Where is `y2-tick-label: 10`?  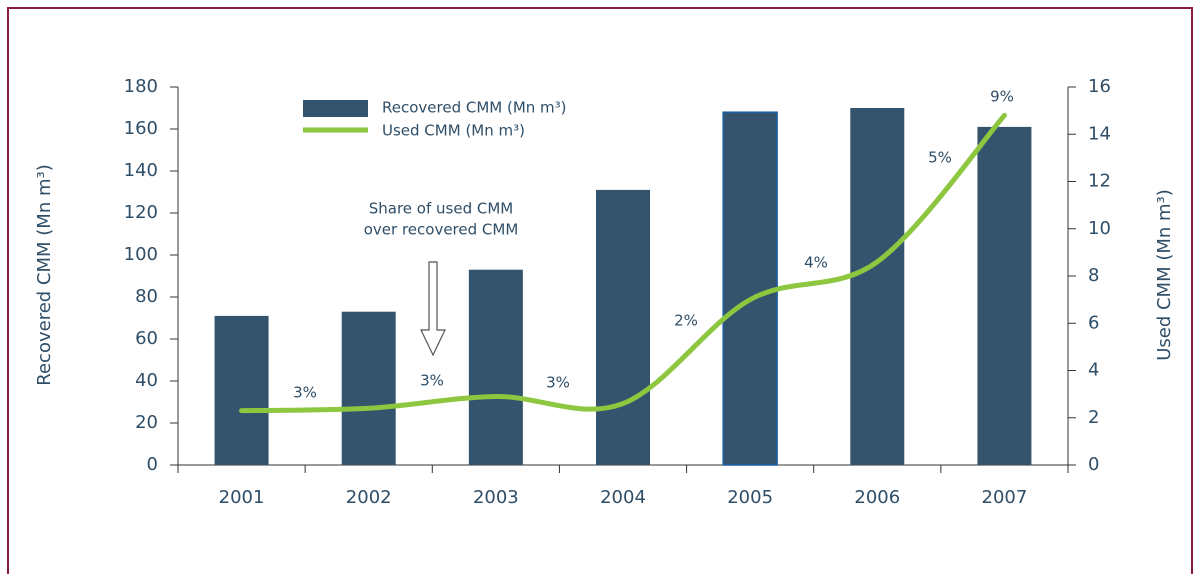
y2-tick-label: 10 is located at coordinates (1099, 228).